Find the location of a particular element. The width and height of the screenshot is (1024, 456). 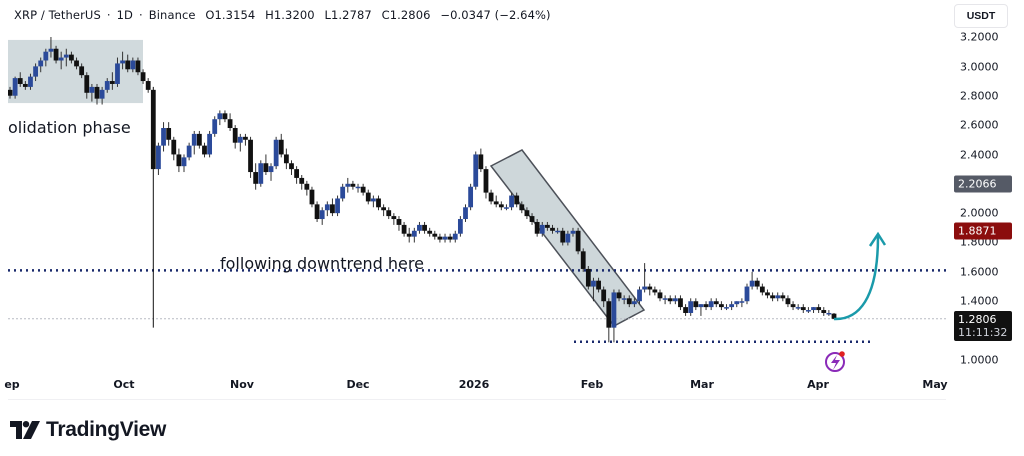

interval: 1D is located at coordinates (124, 15).